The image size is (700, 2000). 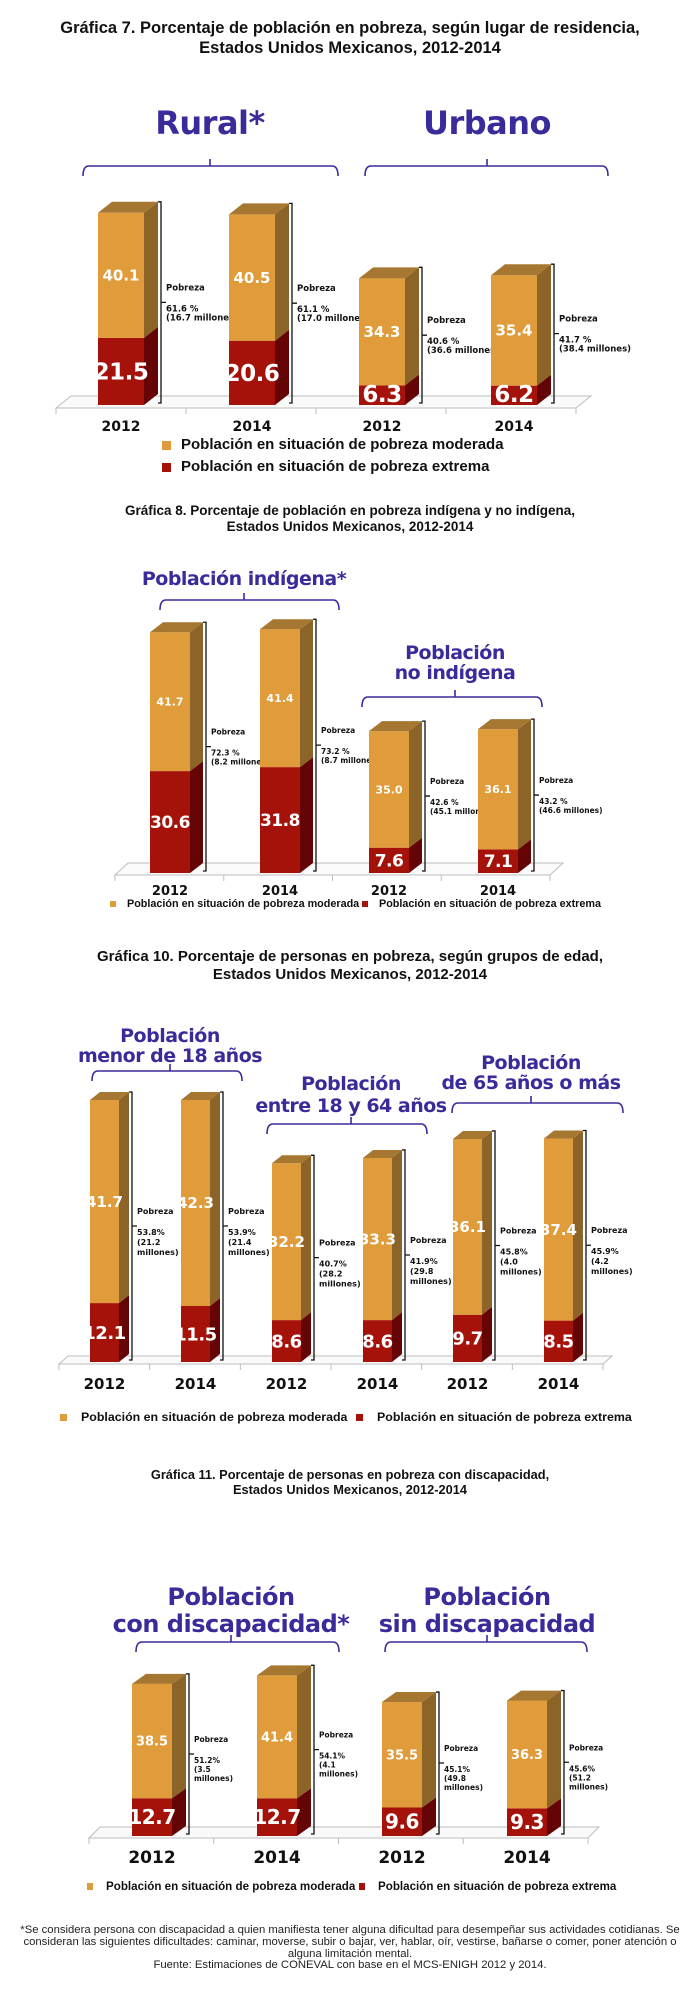 I want to click on poverty-note: (46.6 millones), so click(x=571, y=810).